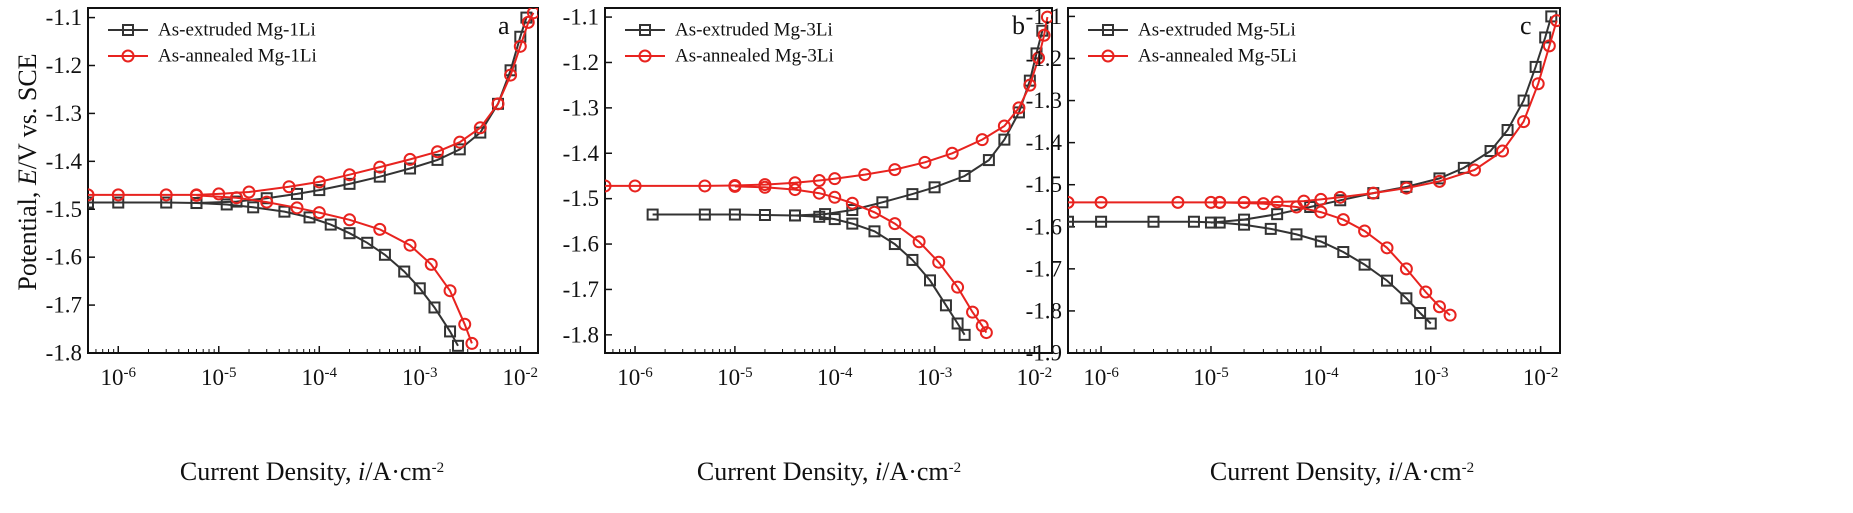  What do you see at coordinates (1101, 377) in the screenshot?
I see `x-tick-label: 10⁻⁶` at bounding box center [1101, 377].